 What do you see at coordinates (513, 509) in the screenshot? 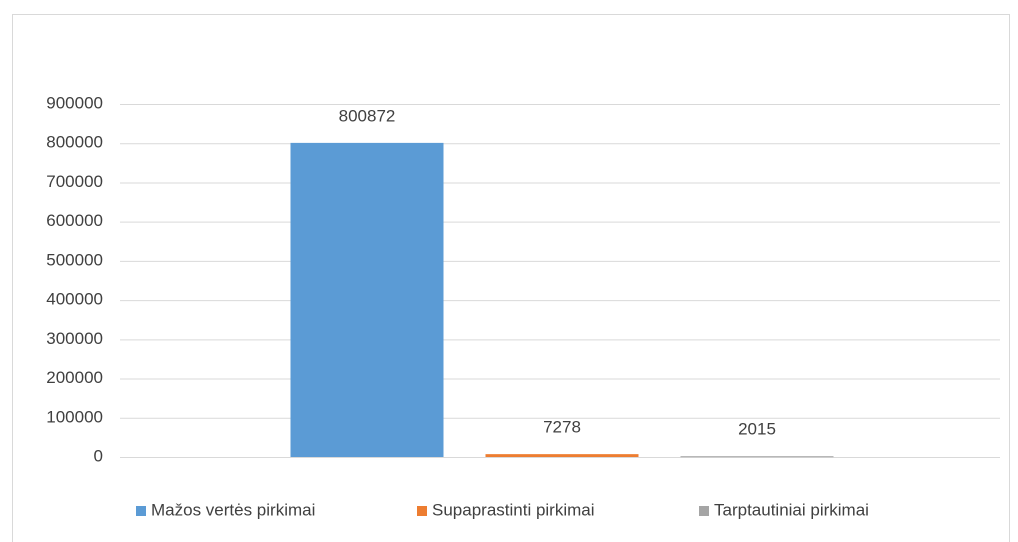
I see `legend-label: Supaprastinti pirkimai` at bounding box center [513, 509].